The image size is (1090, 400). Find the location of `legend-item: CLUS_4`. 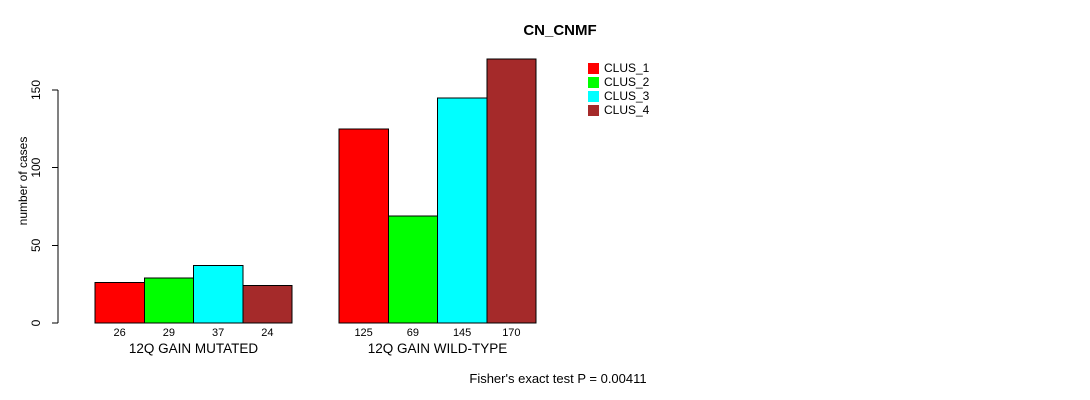

legend-item: CLUS_4 is located at coordinates (618, 110).